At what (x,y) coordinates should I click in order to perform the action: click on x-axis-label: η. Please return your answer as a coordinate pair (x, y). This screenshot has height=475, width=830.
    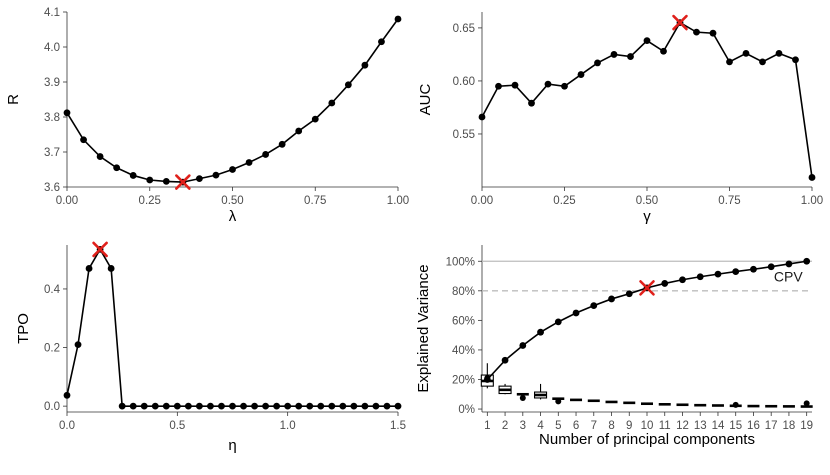
    Looking at the image, I should click on (232, 445).